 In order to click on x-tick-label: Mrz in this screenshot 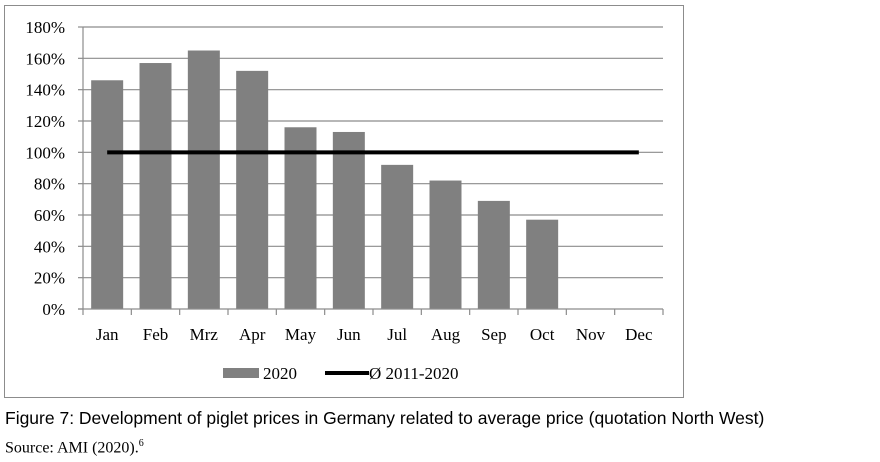, I will do `click(204, 334)`.